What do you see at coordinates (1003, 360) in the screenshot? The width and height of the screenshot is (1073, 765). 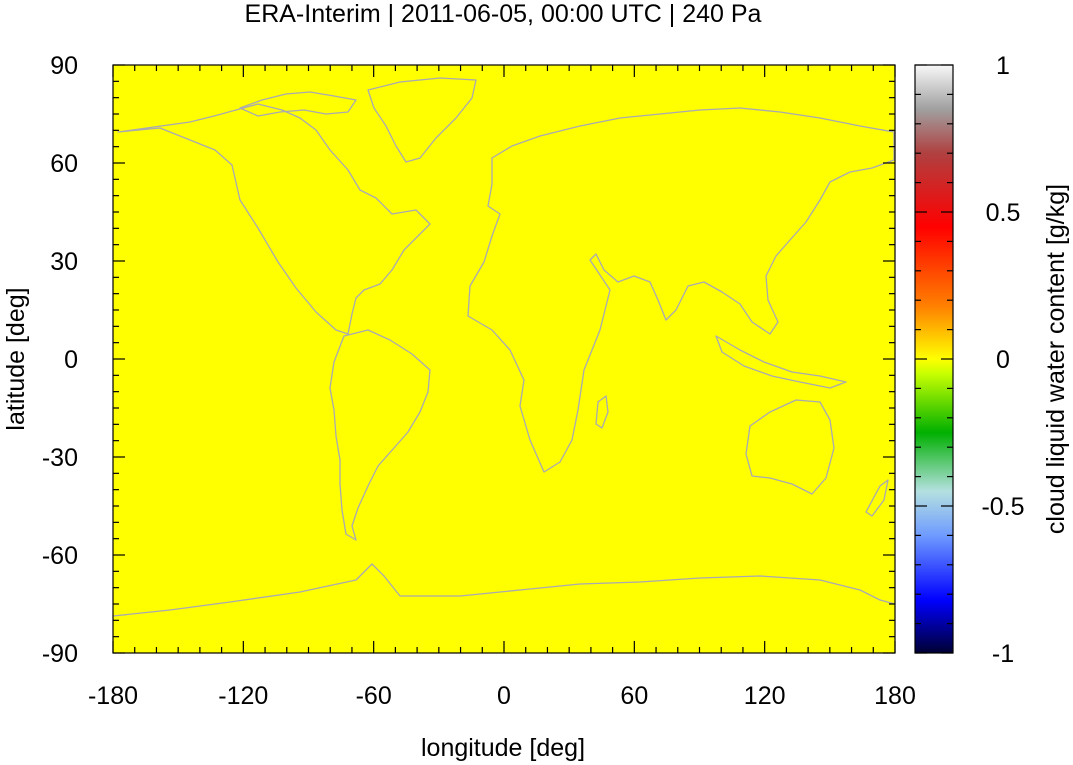 I see `colorbar-tick-label: 0` at bounding box center [1003, 360].